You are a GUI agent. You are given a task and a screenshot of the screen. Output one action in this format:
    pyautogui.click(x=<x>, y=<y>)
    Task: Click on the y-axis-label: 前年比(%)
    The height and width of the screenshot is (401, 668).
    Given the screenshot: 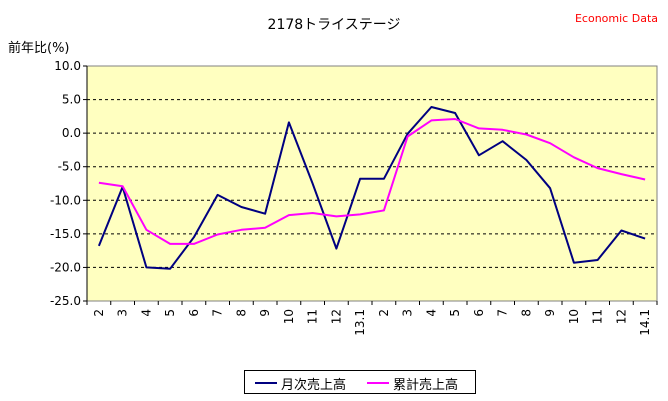 What is the action you would take?
    pyautogui.click(x=39, y=48)
    